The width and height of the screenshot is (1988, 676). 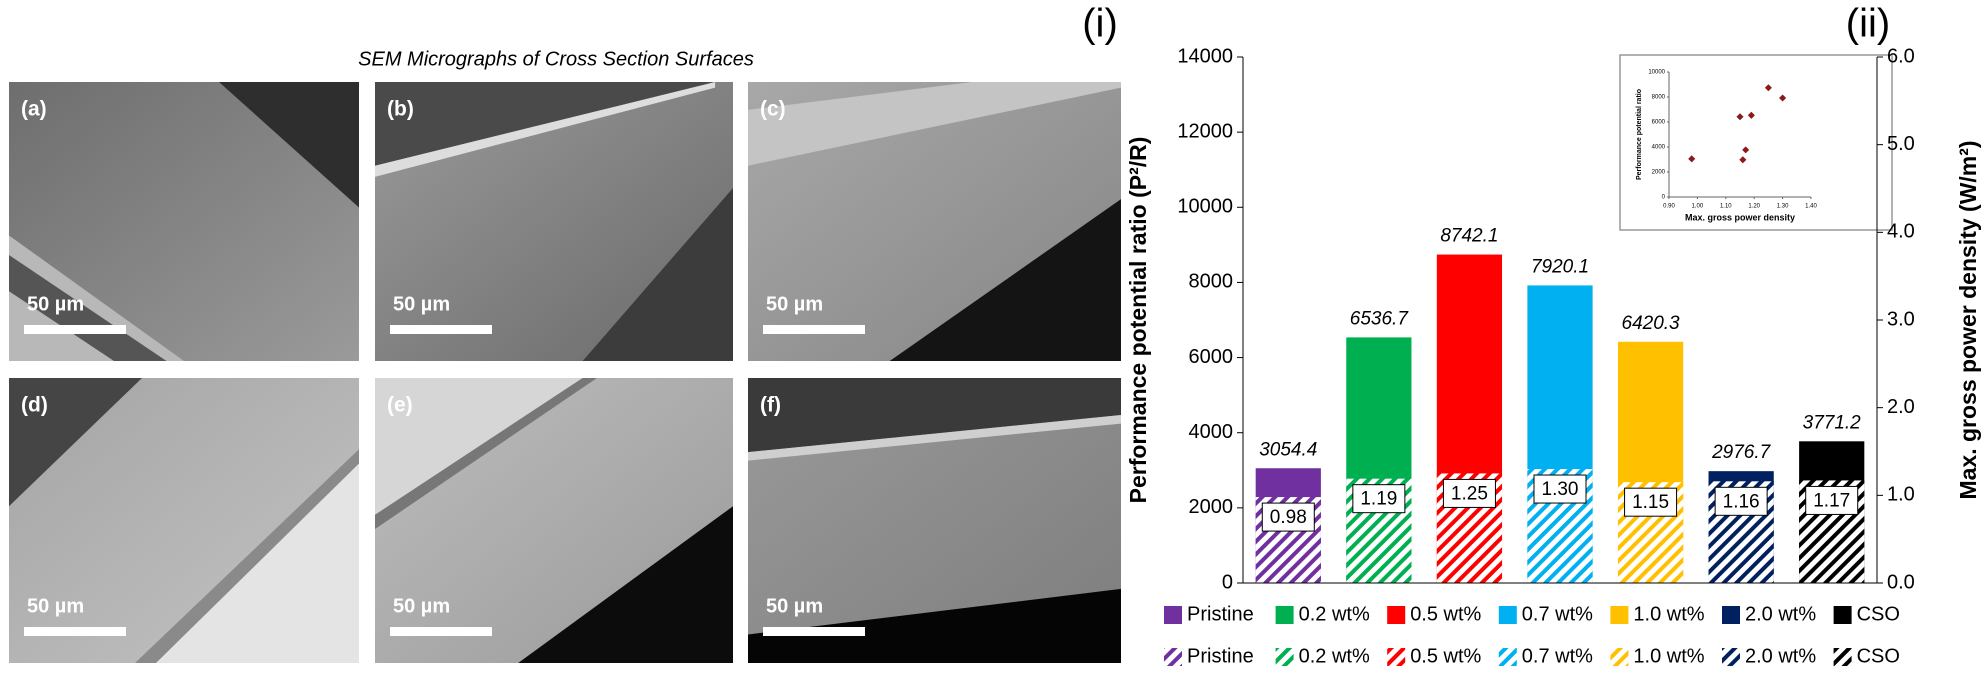 I want to click on value-label: 3771.2, so click(x=1832, y=422).